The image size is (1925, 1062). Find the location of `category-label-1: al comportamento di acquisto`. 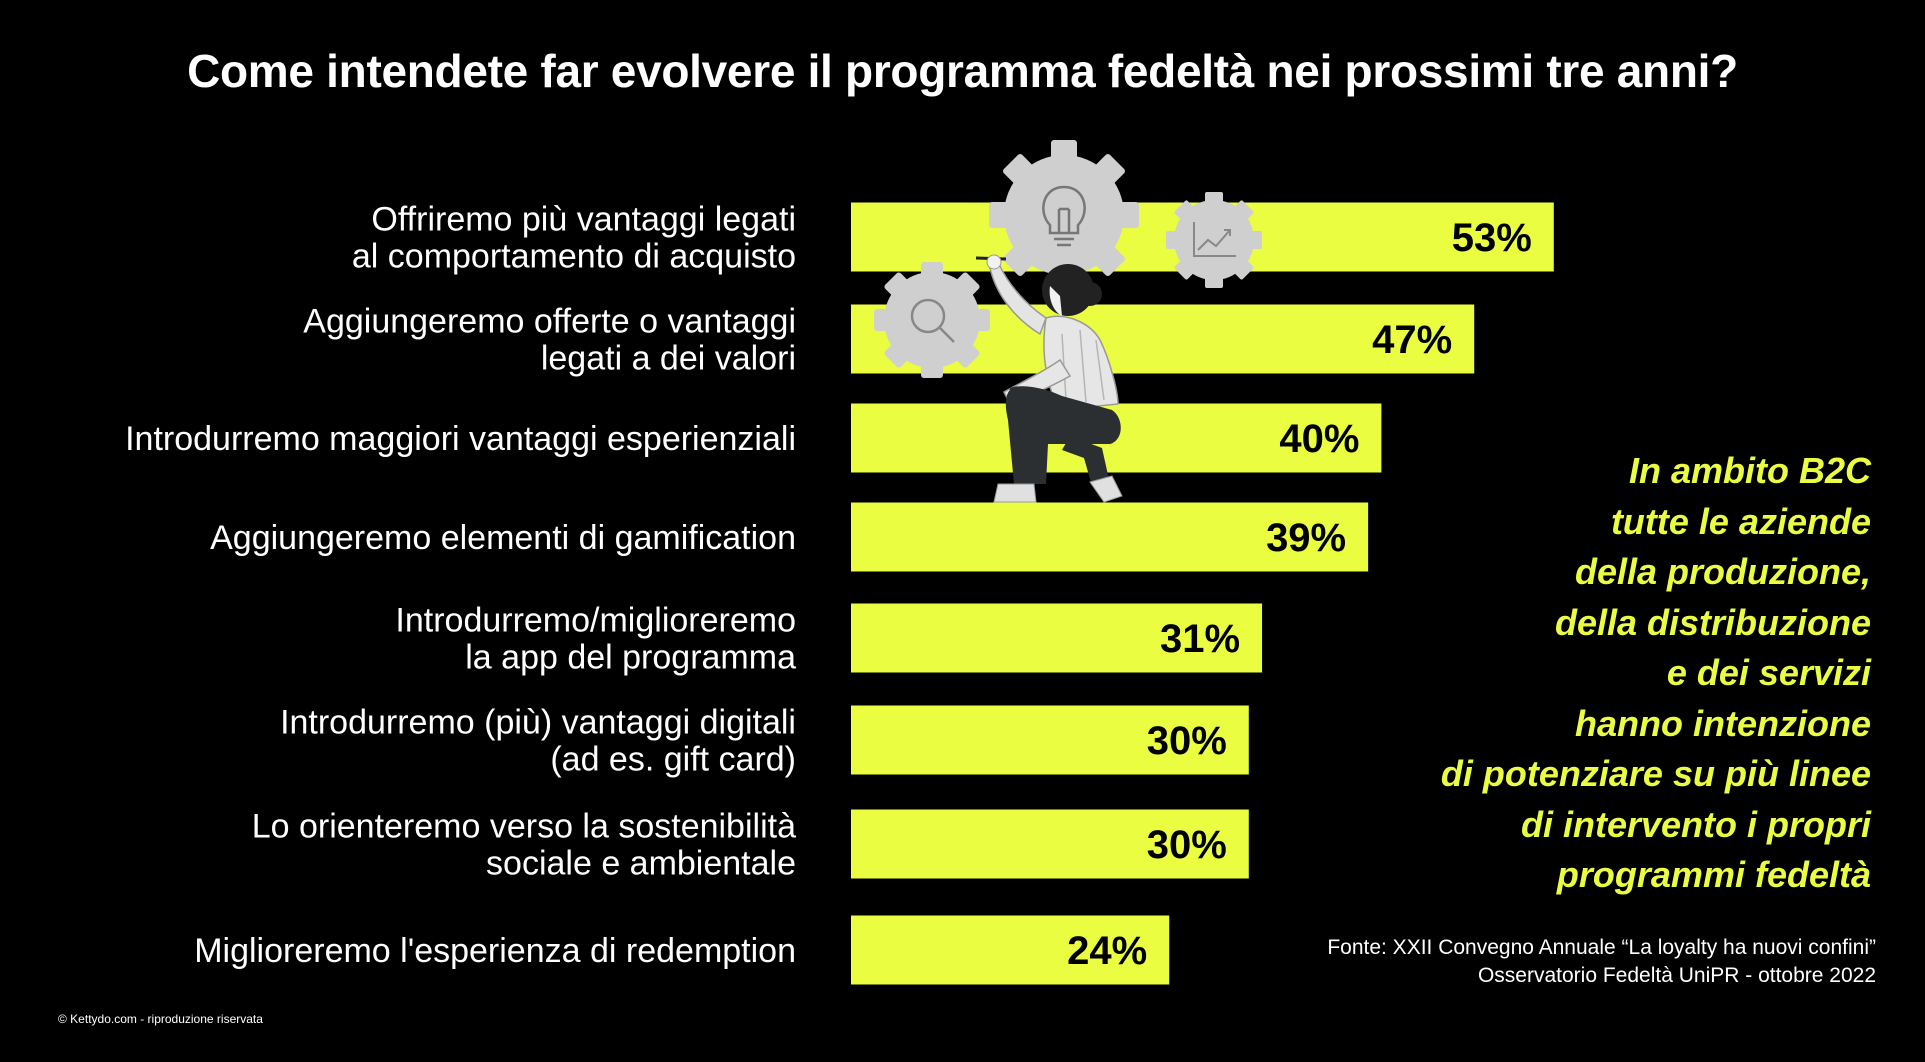

category-label-1: al comportamento di acquisto is located at coordinates (574, 257).